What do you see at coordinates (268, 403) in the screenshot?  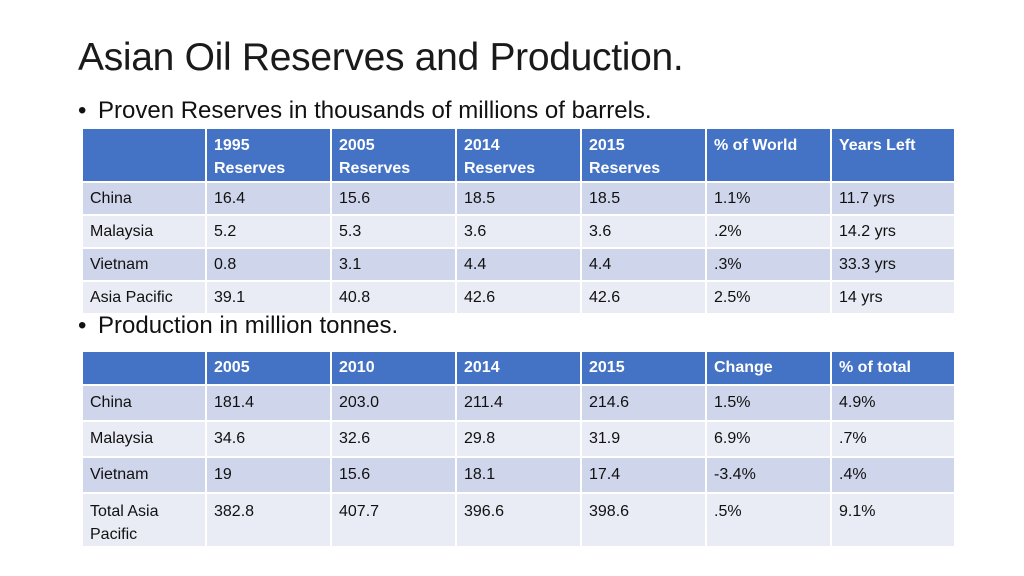 I see `table-cell: 181.4` at bounding box center [268, 403].